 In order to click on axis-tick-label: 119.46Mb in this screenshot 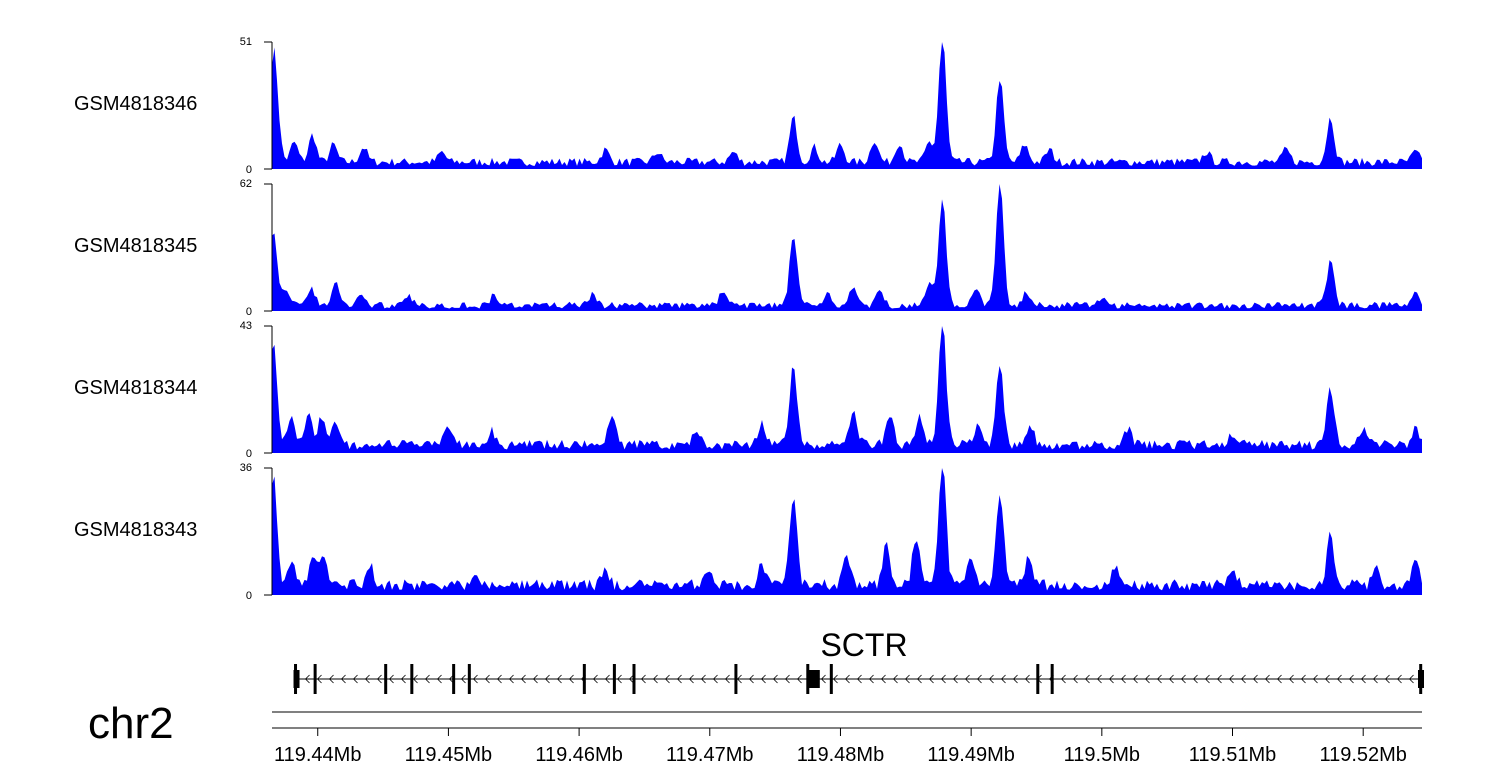, I will do `click(578, 755)`.